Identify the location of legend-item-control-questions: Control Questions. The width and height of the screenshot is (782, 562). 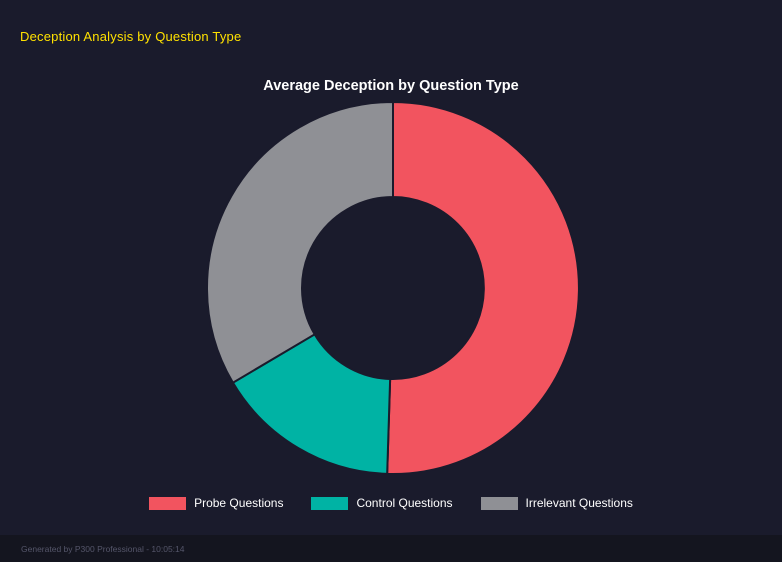
(382, 503).